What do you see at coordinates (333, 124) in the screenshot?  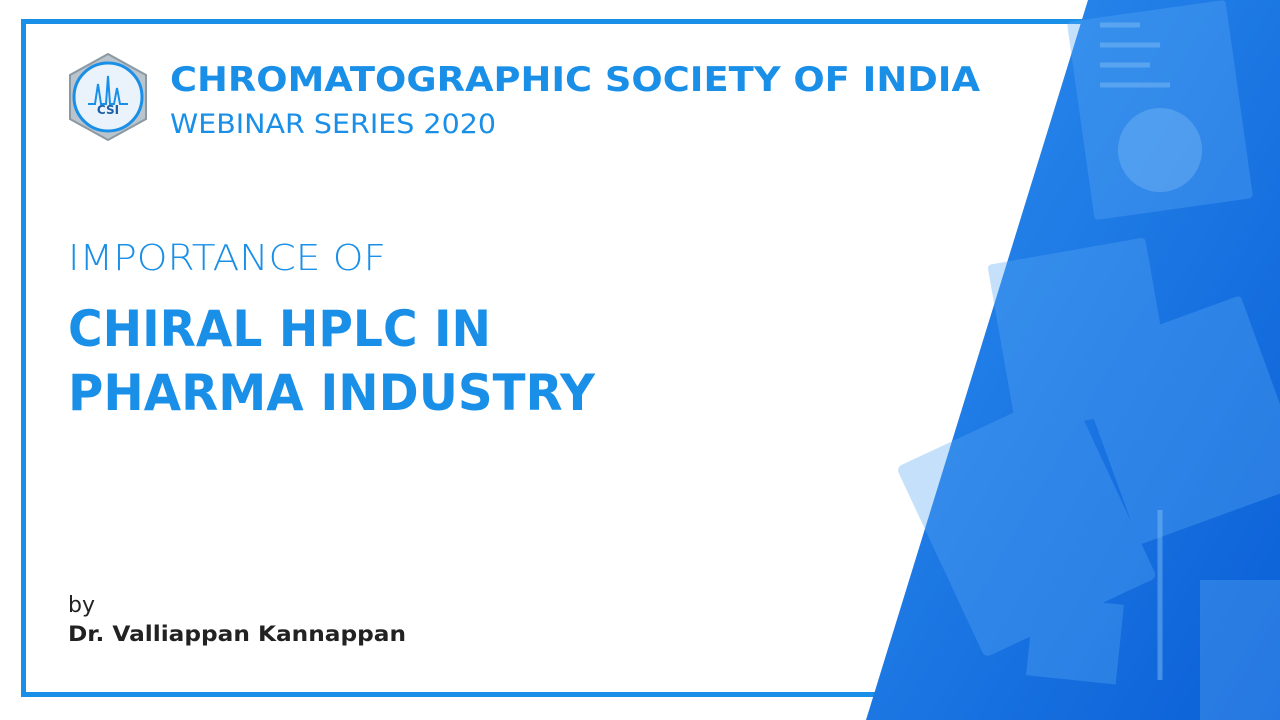 I see `series: WEBINAR SERIES 2020` at bounding box center [333, 124].